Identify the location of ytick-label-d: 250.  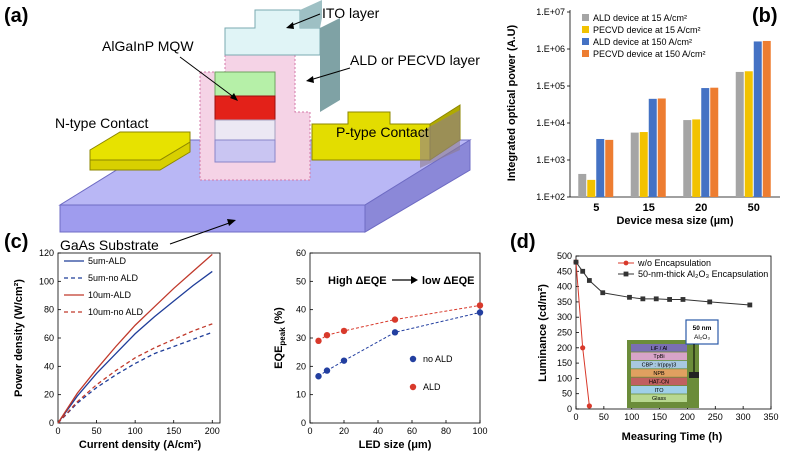
(564, 333).